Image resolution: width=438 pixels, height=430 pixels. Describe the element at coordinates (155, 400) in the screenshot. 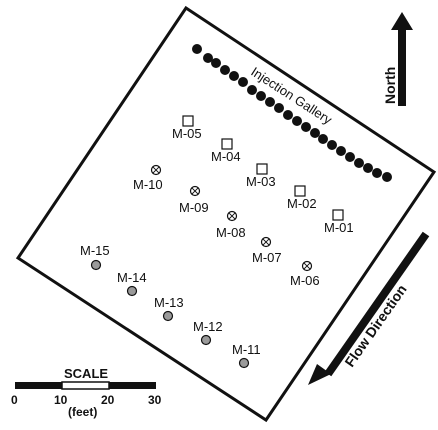

I see `scale-tick: 30` at that location.